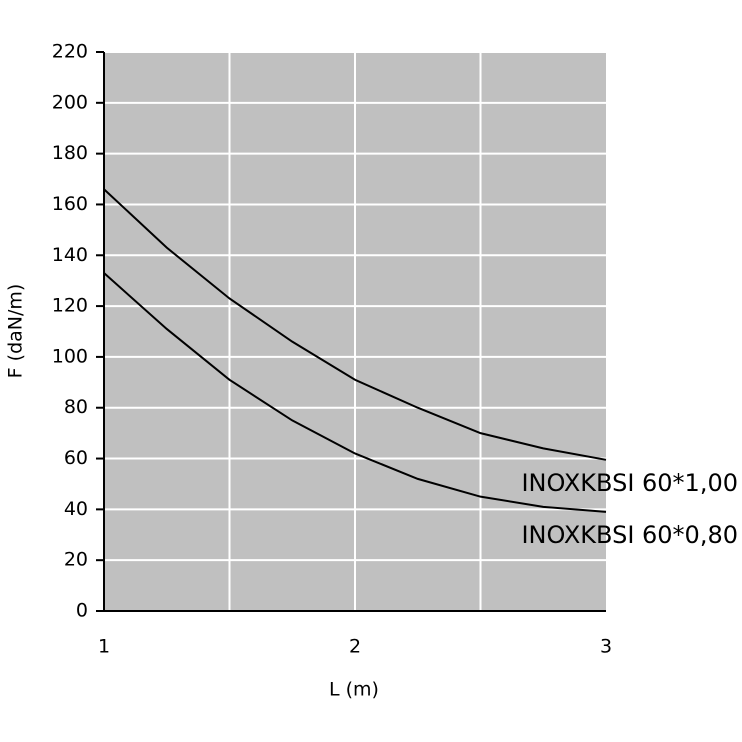 The image size is (742, 742). Describe the element at coordinates (76, 407) in the screenshot. I see `y-tick-label: 80` at that location.